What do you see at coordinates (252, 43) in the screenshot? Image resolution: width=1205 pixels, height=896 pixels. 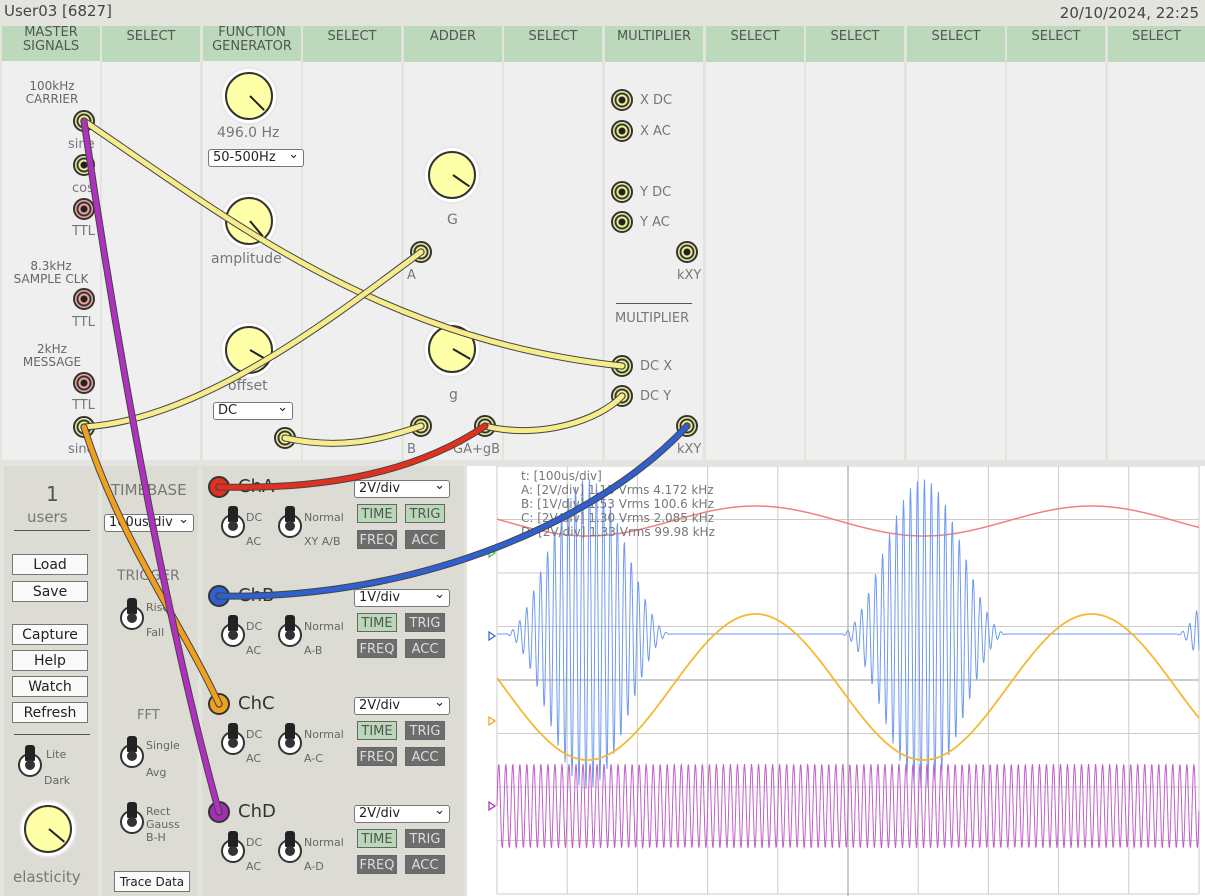 I see `slot-title: FUNCTION GENERATOR` at bounding box center [252, 43].